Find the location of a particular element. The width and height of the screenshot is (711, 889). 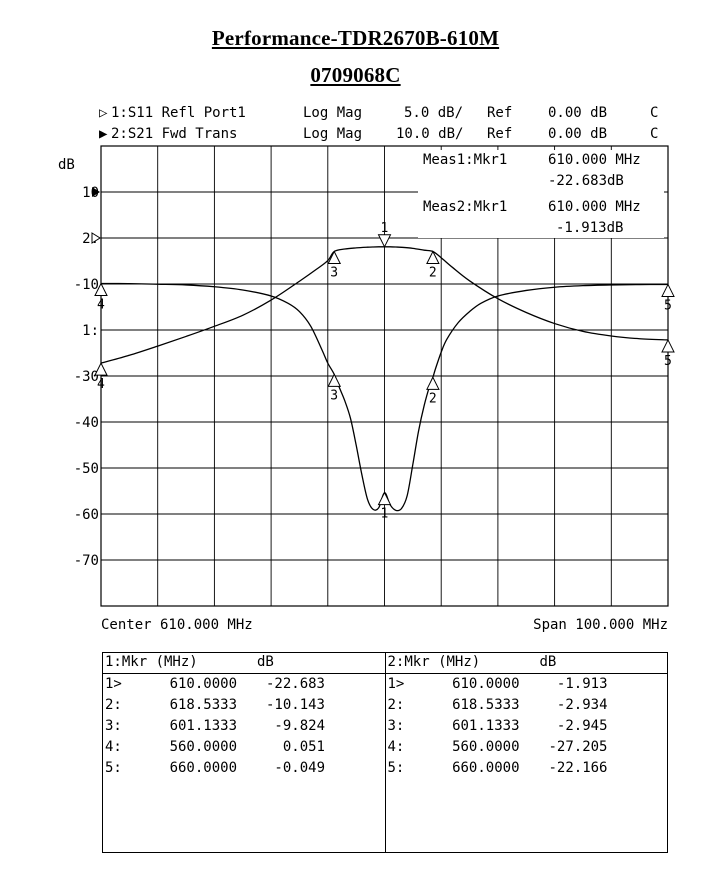

marker-s21-3: 3 is located at coordinates (334, 265).